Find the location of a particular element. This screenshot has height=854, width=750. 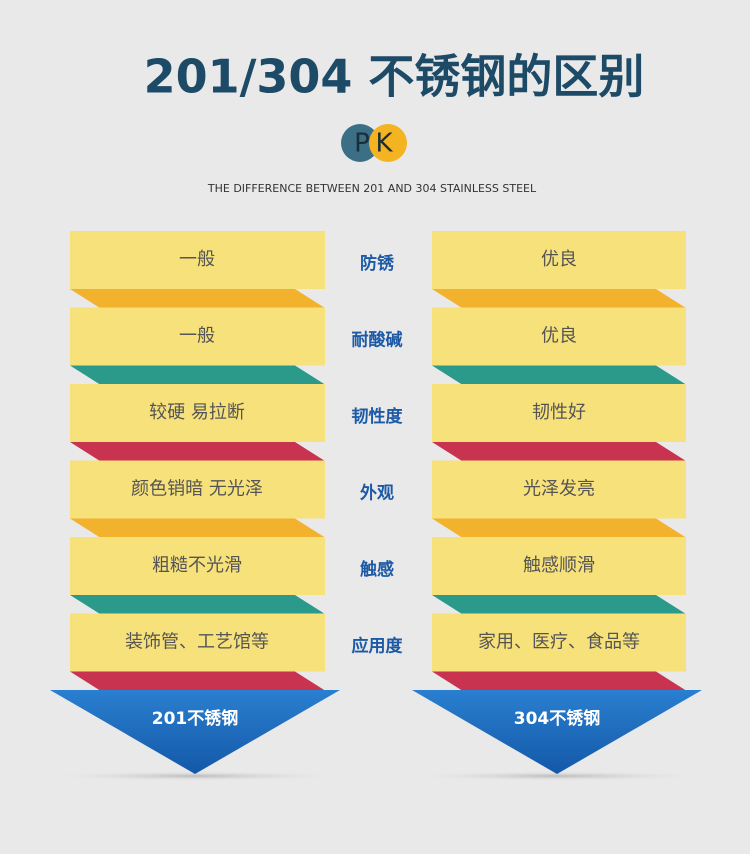

cell-text: 粗糙不光滑 is located at coordinates (197, 565).